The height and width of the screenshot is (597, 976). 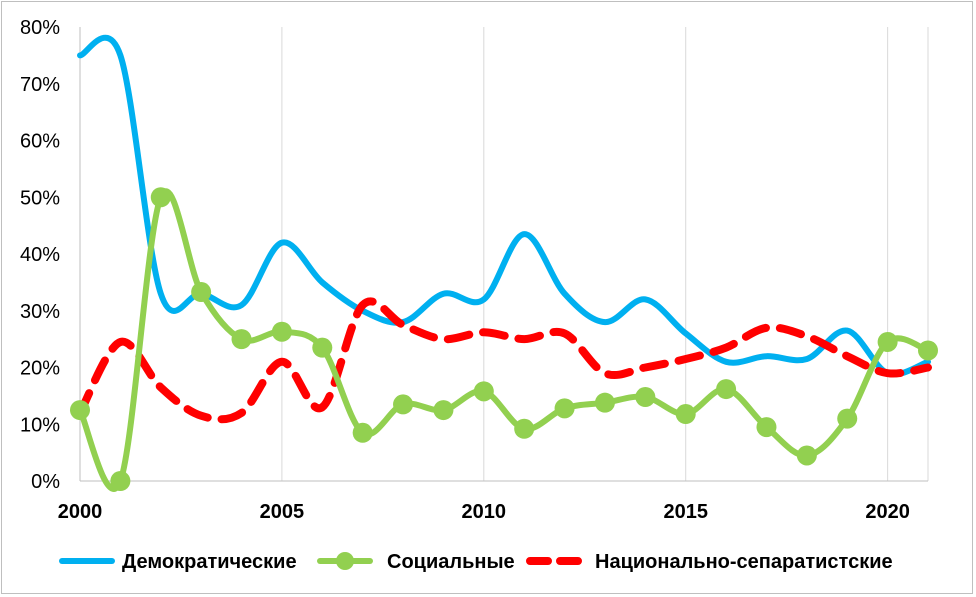 What do you see at coordinates (40, 369) in the screenshot?
I see `y-tick-label: 20%` at bounding box center [40, 369].